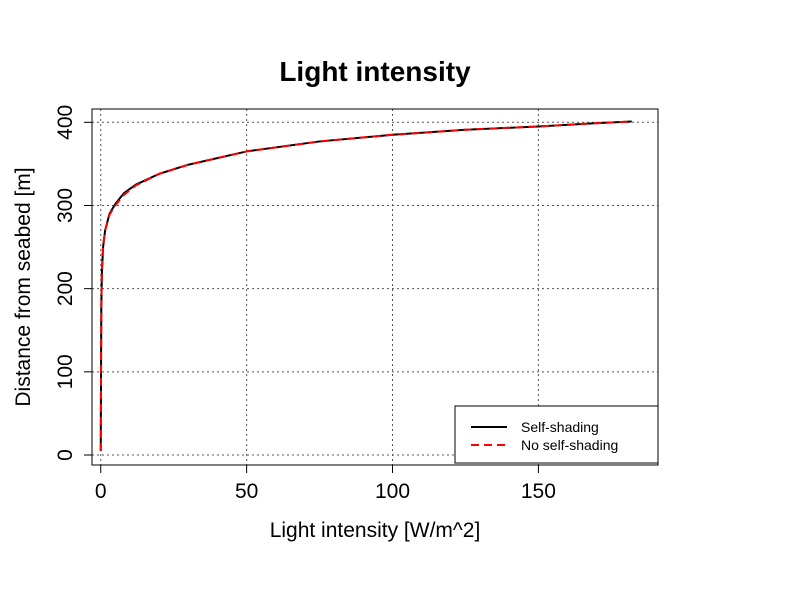  What do you see at coordinates (560, 427) in the screenshot?
I see `legend-label-self-shading: Self-shading` at bounding box center [560, 427].